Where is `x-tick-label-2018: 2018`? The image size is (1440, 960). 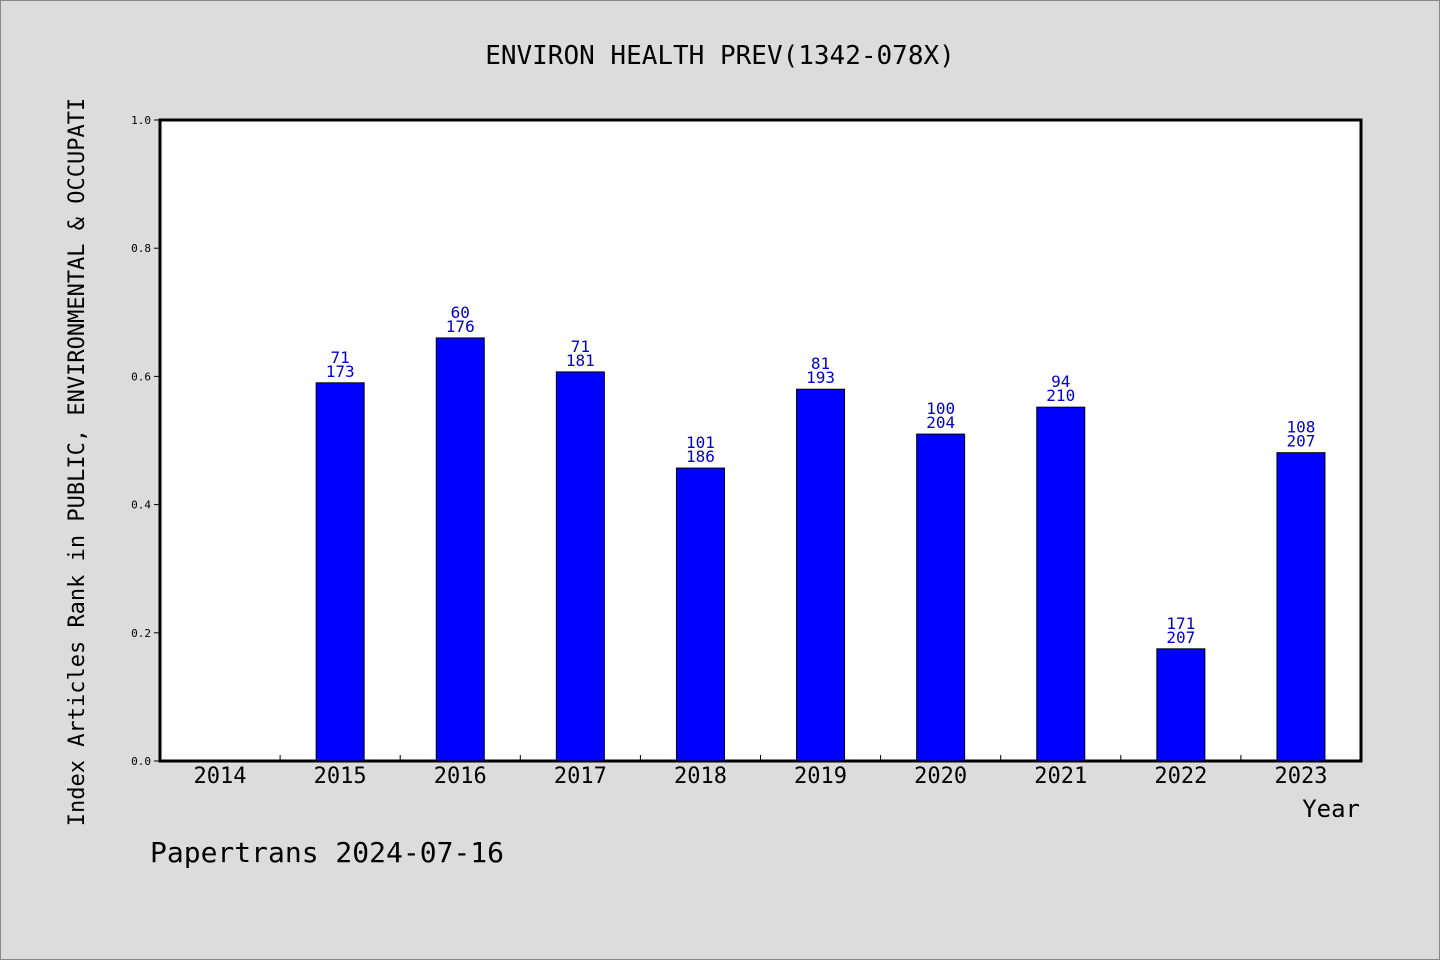
x-tick-label-2018: 2018 is located at coordinates (700, 776).